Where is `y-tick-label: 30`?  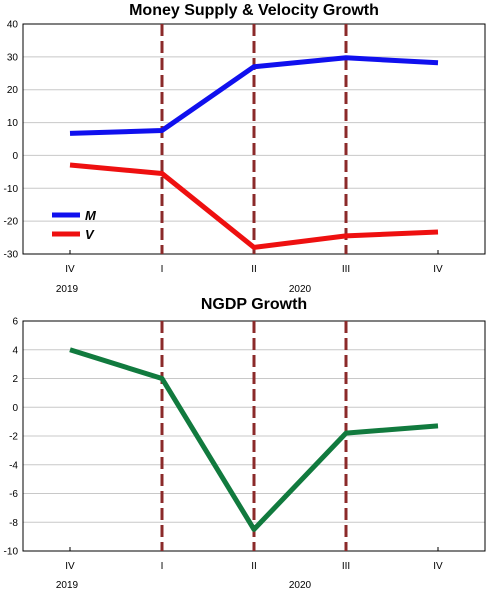
y-tick-label: 30 is located at coordinates (13, 57).